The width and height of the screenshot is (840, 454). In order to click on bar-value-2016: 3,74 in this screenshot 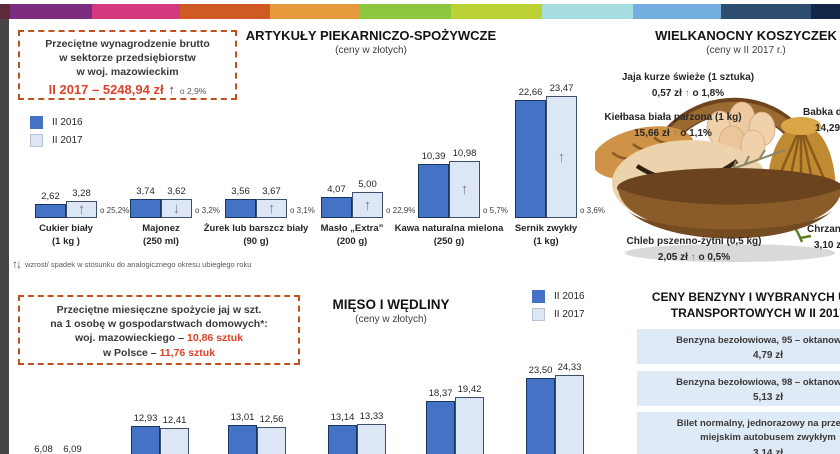, I will do `click(145, 191)`.